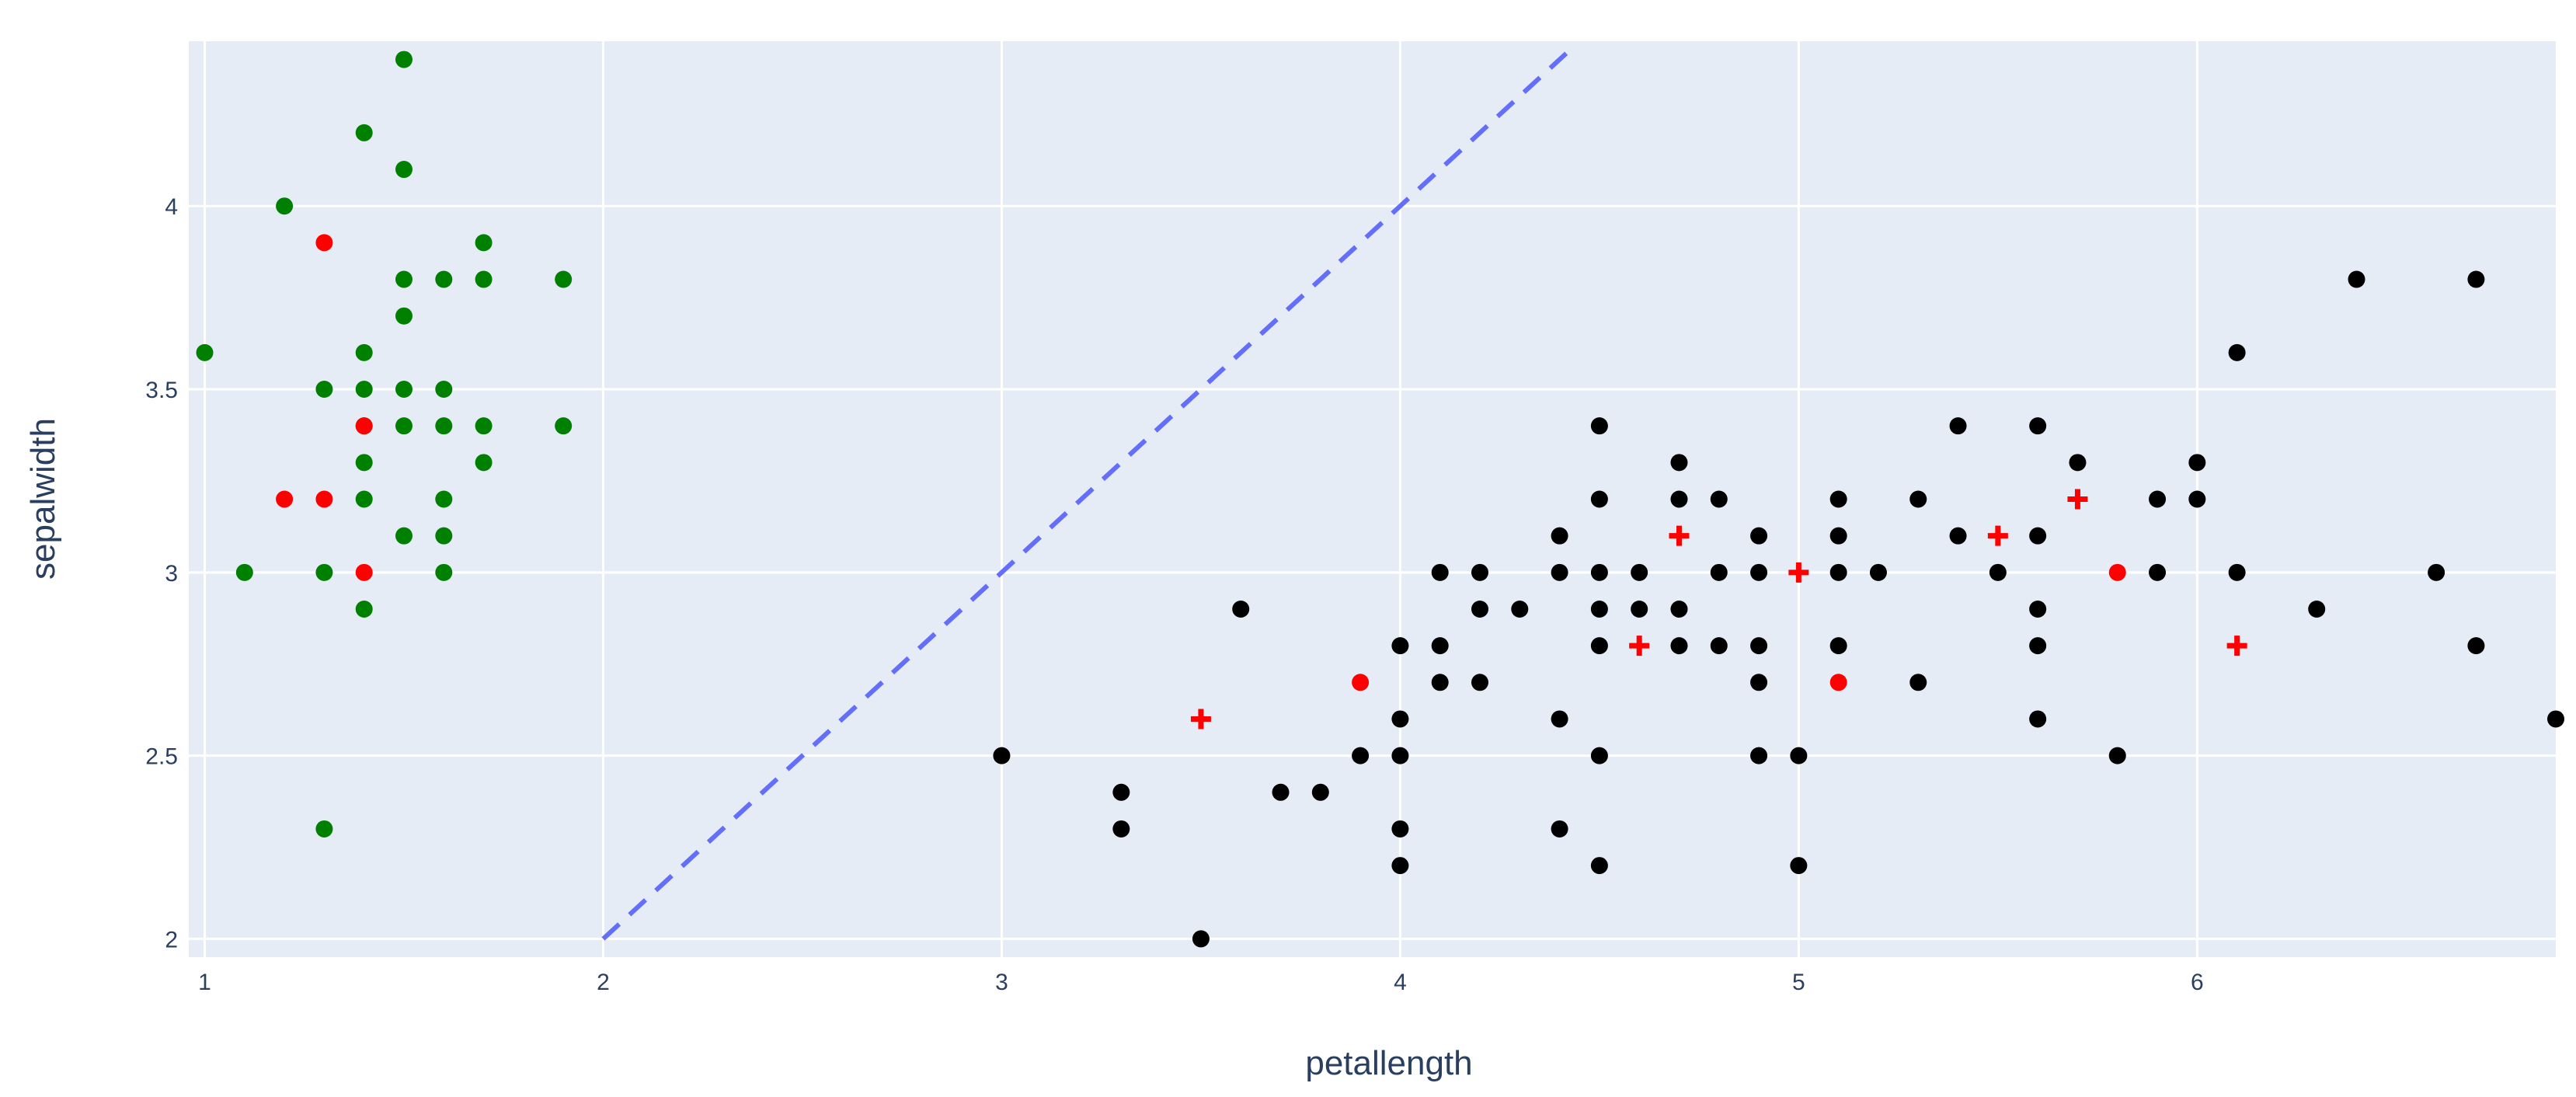 The height and width of the screenshot is (1097, 2576). I want to click on x-tick-label: 4, so click(1400, 982).